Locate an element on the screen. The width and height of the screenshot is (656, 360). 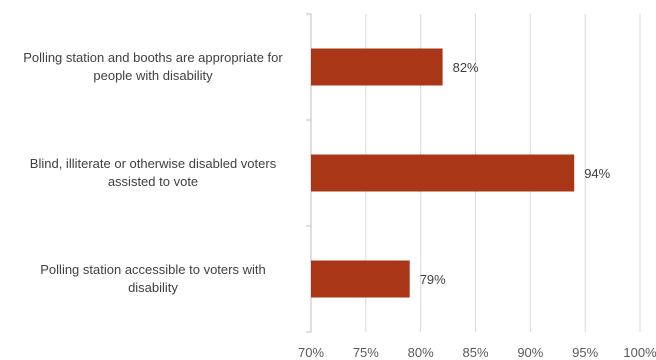
x-tick-label: 75% is located at coordinates (366, 352).